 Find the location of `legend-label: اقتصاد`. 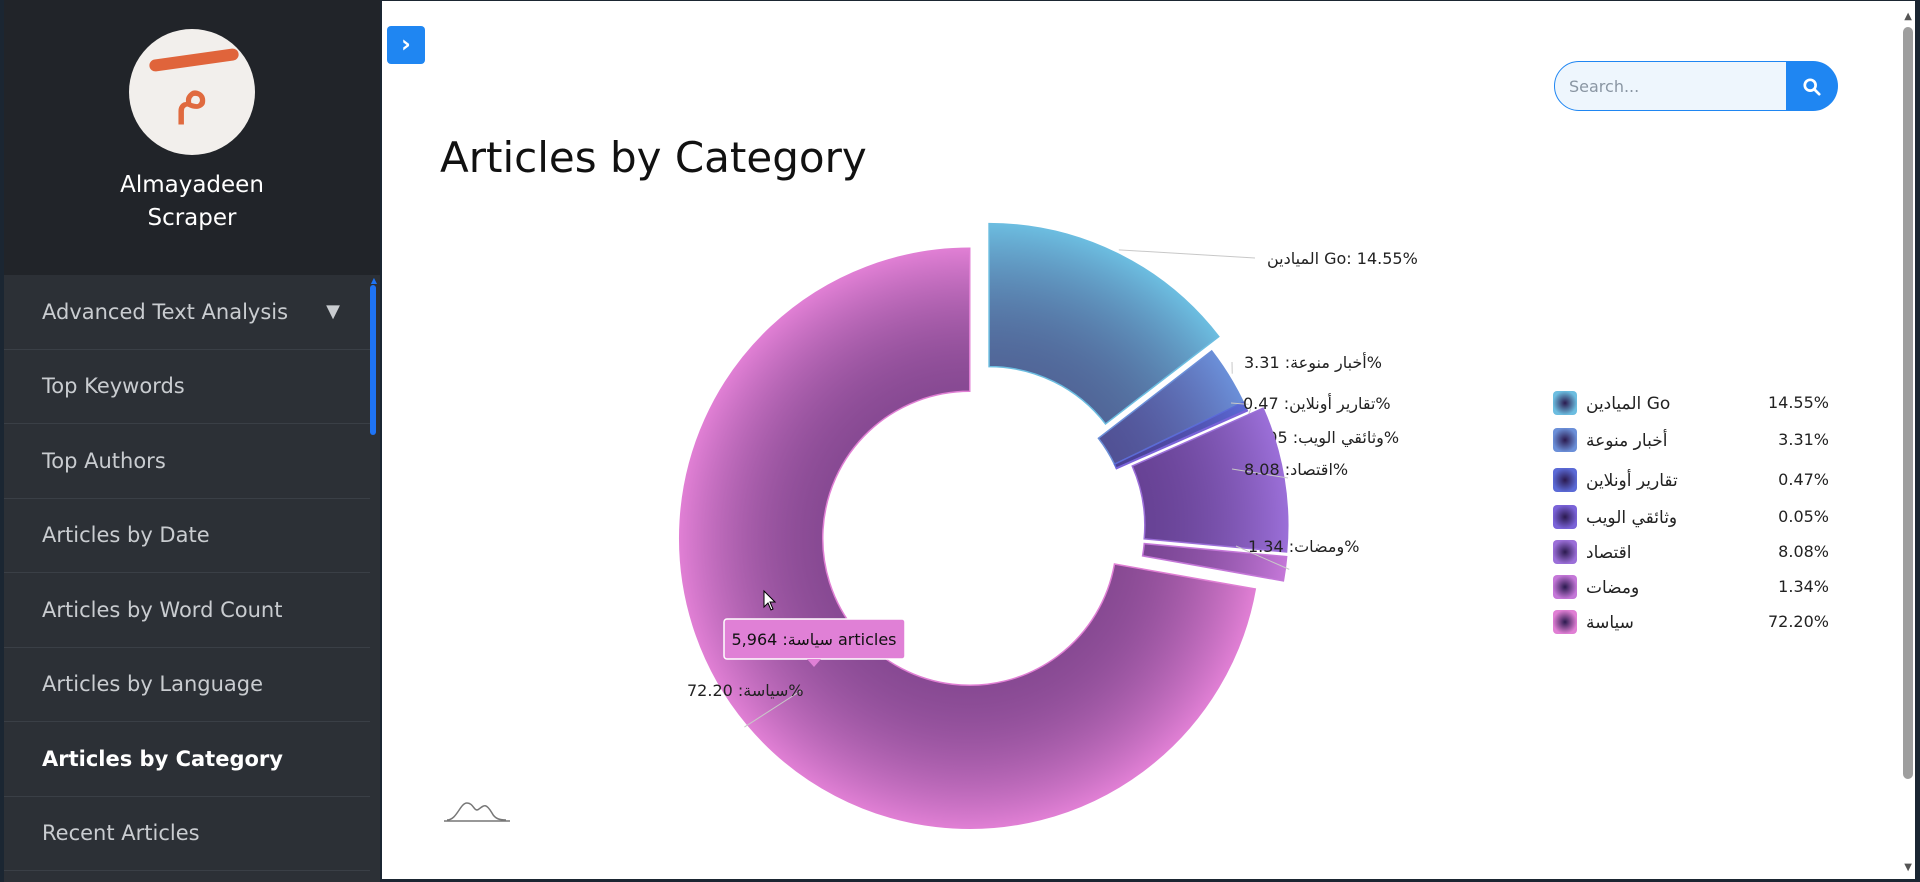

legend-label: اقتصاد is located at coordinates (1608, 553).